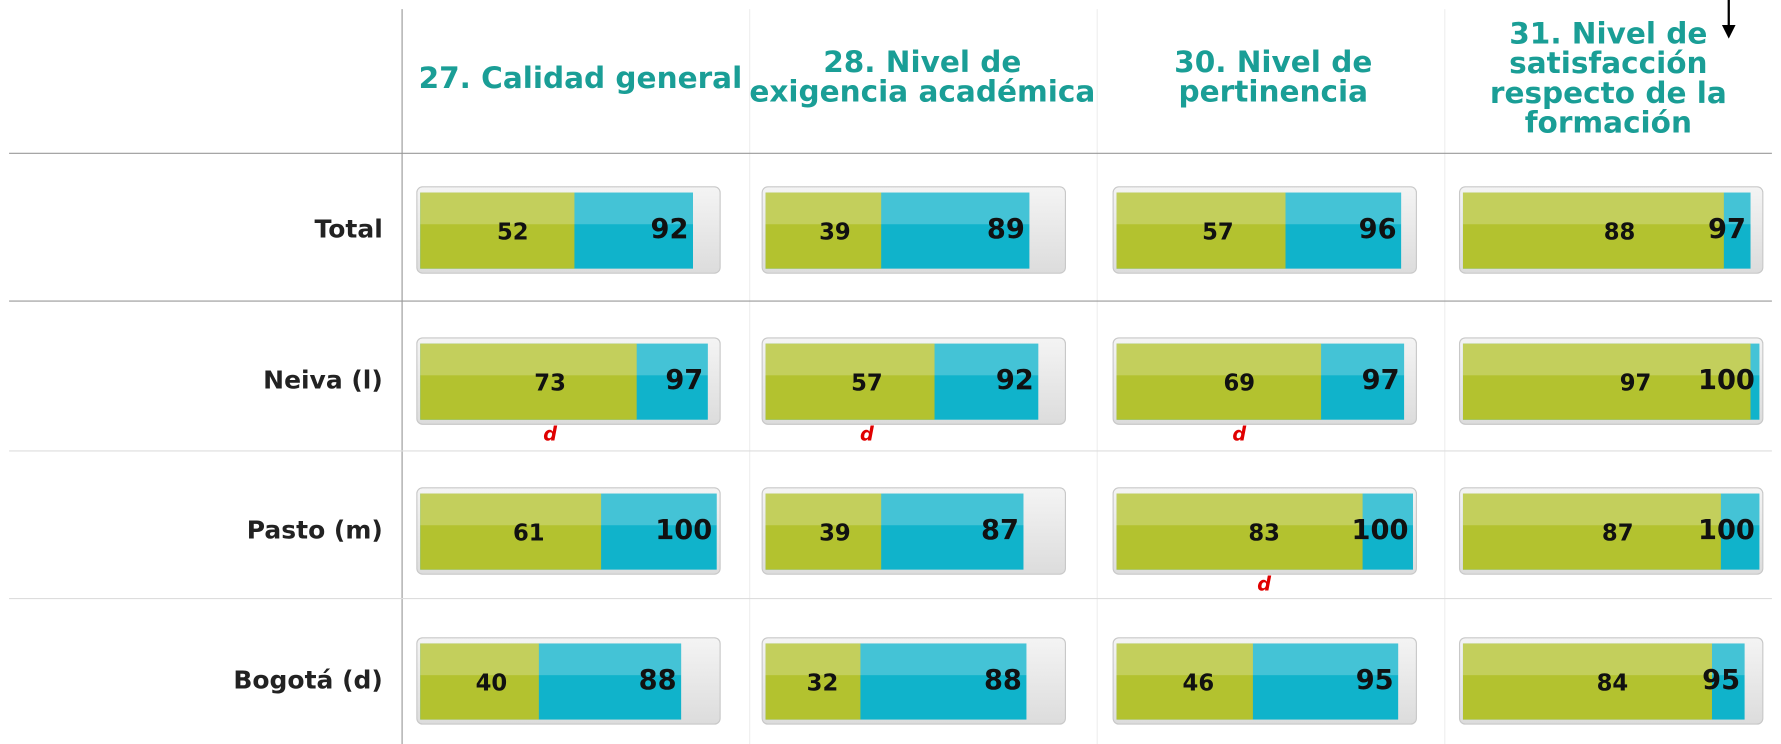  I want to click on value-label: 73, so click(550, 383).